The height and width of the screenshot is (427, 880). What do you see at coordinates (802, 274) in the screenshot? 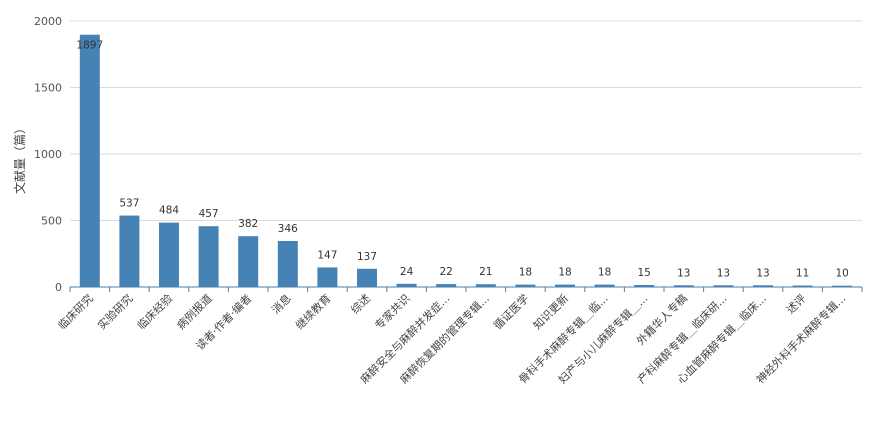
I see `data-label: 11` at bounding box center [802, 274].